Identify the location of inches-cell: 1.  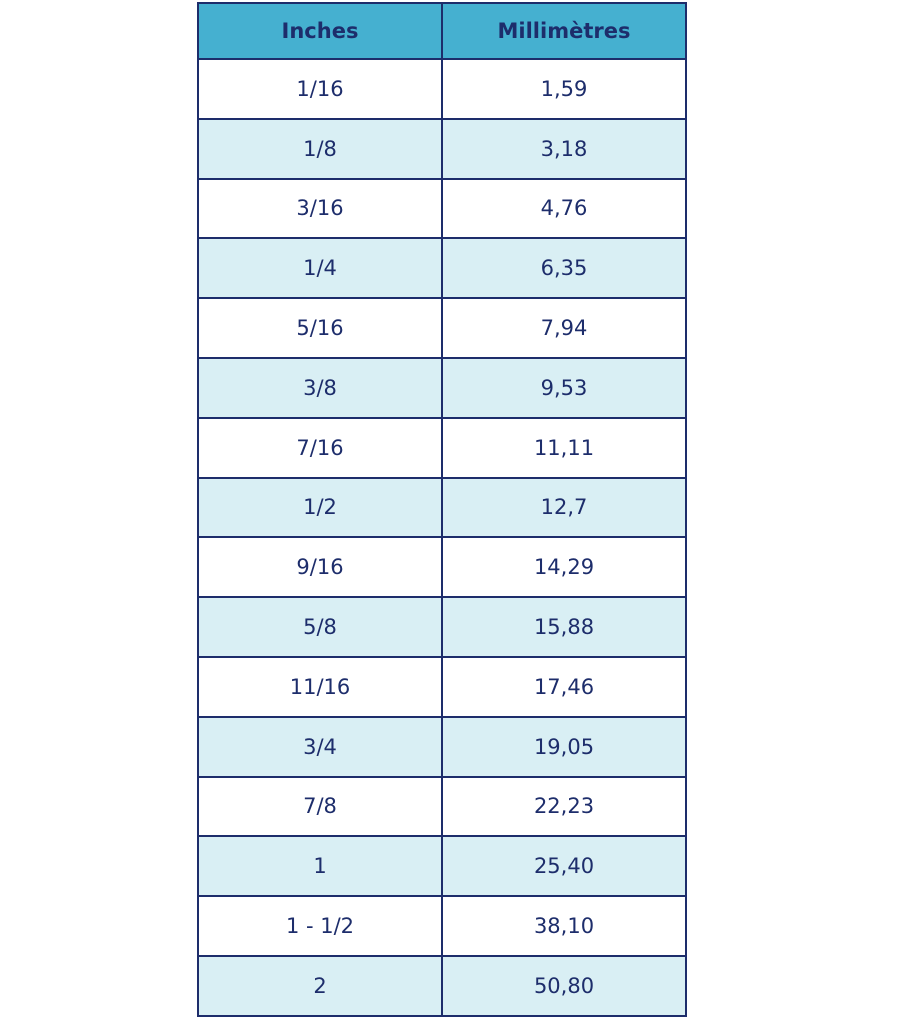
(320, 866).